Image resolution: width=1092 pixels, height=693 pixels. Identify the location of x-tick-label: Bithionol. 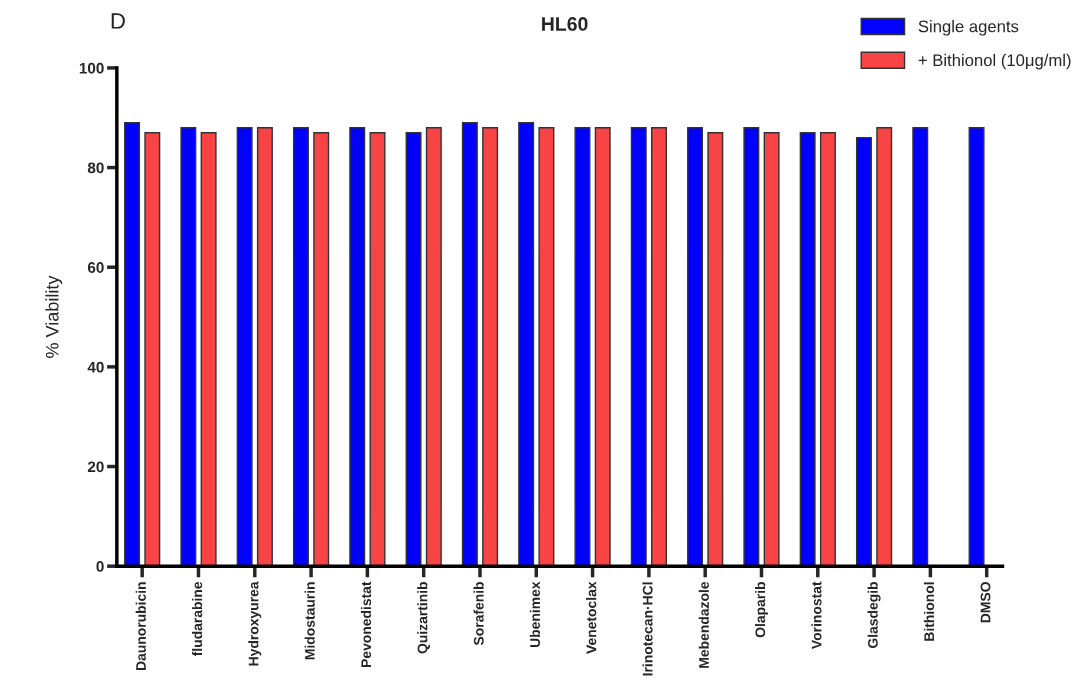
(929, 611).